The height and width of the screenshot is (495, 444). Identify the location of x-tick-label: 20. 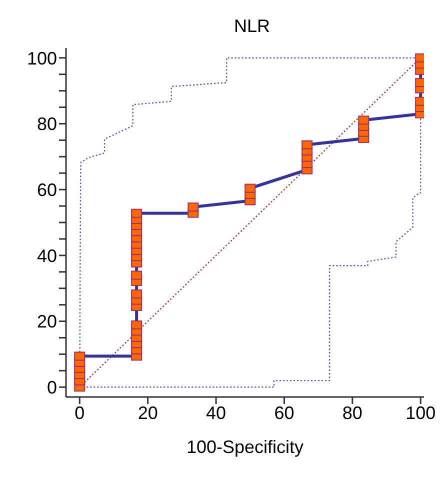
(148, 412).